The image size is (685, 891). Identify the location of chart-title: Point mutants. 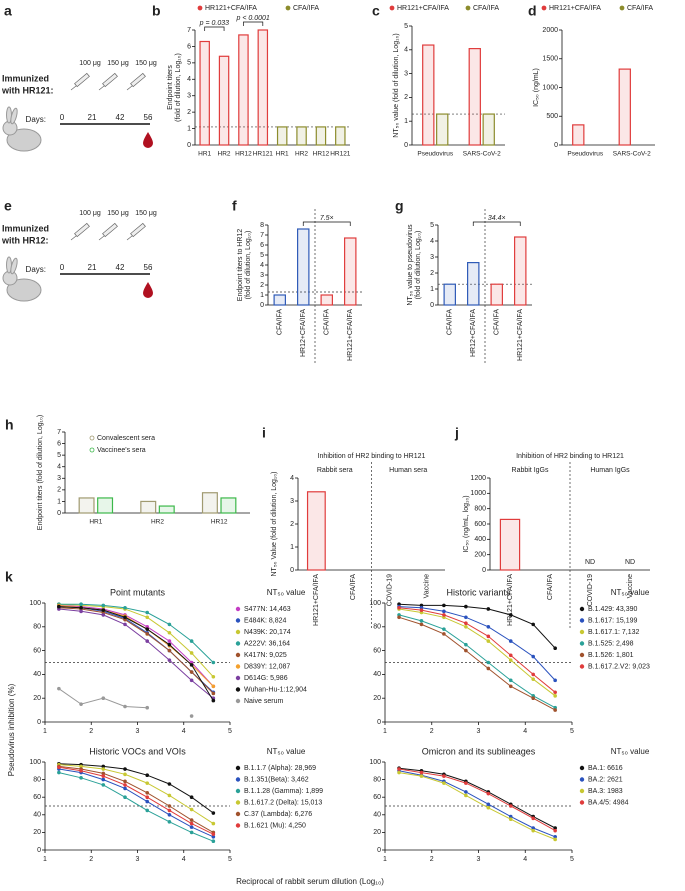
(138, 592).